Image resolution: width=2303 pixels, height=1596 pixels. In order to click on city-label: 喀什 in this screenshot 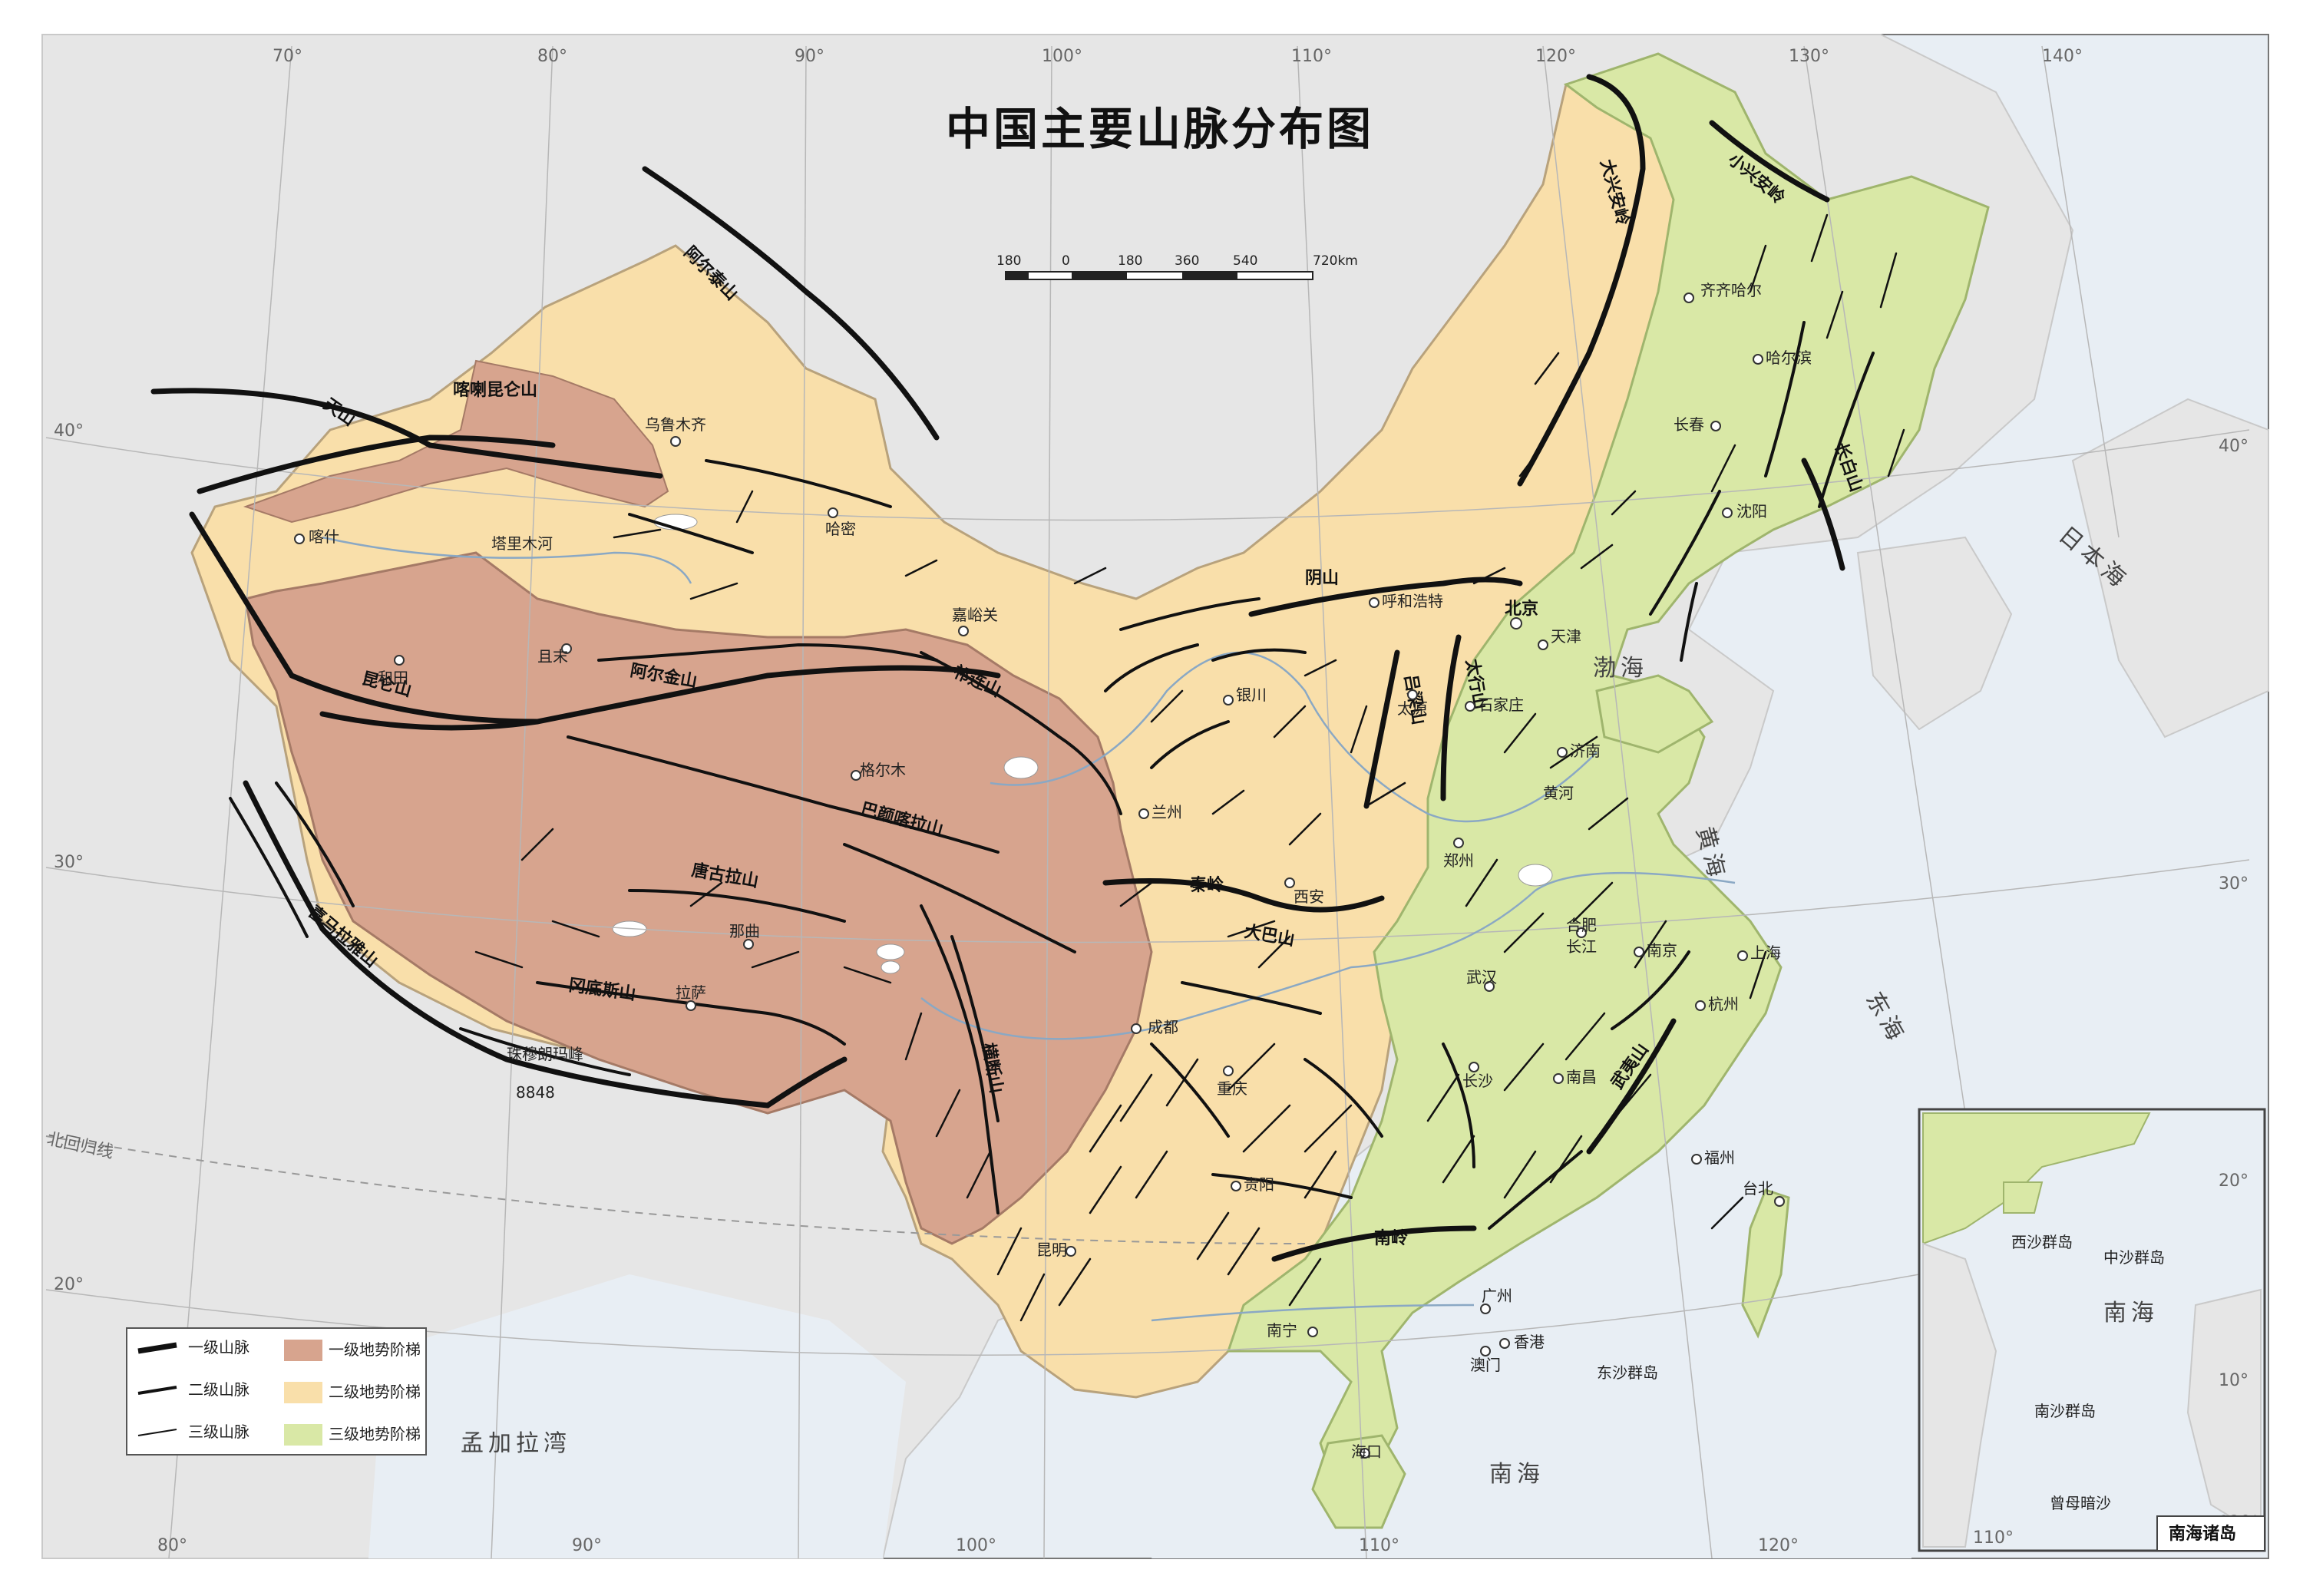, I will do `click(324, 536)`.